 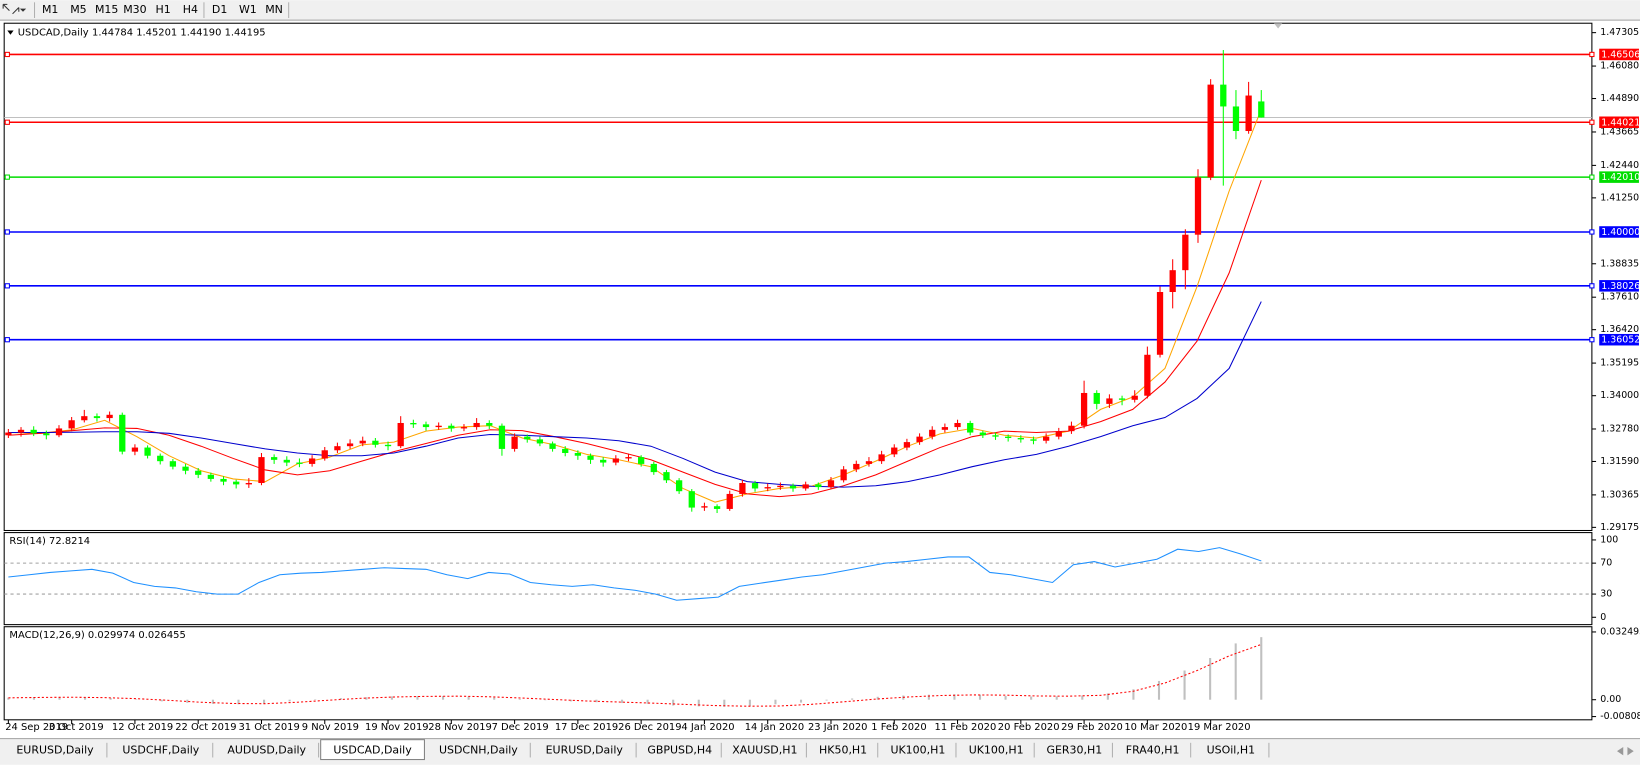 I want to click on chart-panel: 100 70 30 0 RSI(14) 72.8214, so click(x=810, y=579).